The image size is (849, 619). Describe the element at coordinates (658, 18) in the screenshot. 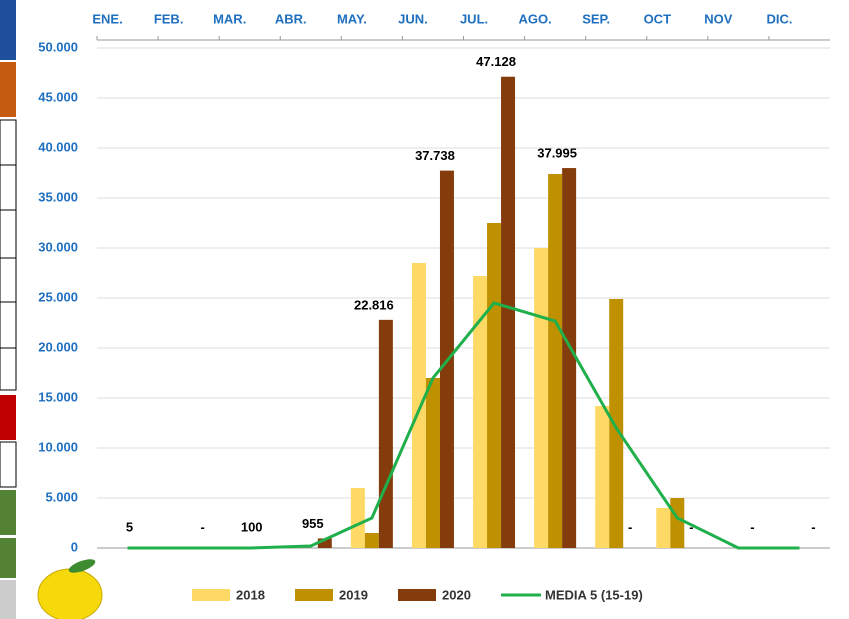

I see `x-tick-label: OCT` at that location.